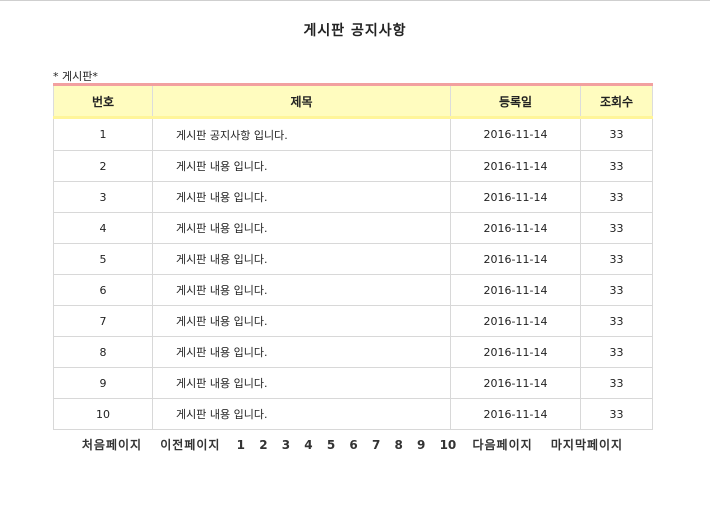 This screenshot has width=710, height=506. I want to click on page-link-5: 5, so click(331, 445).